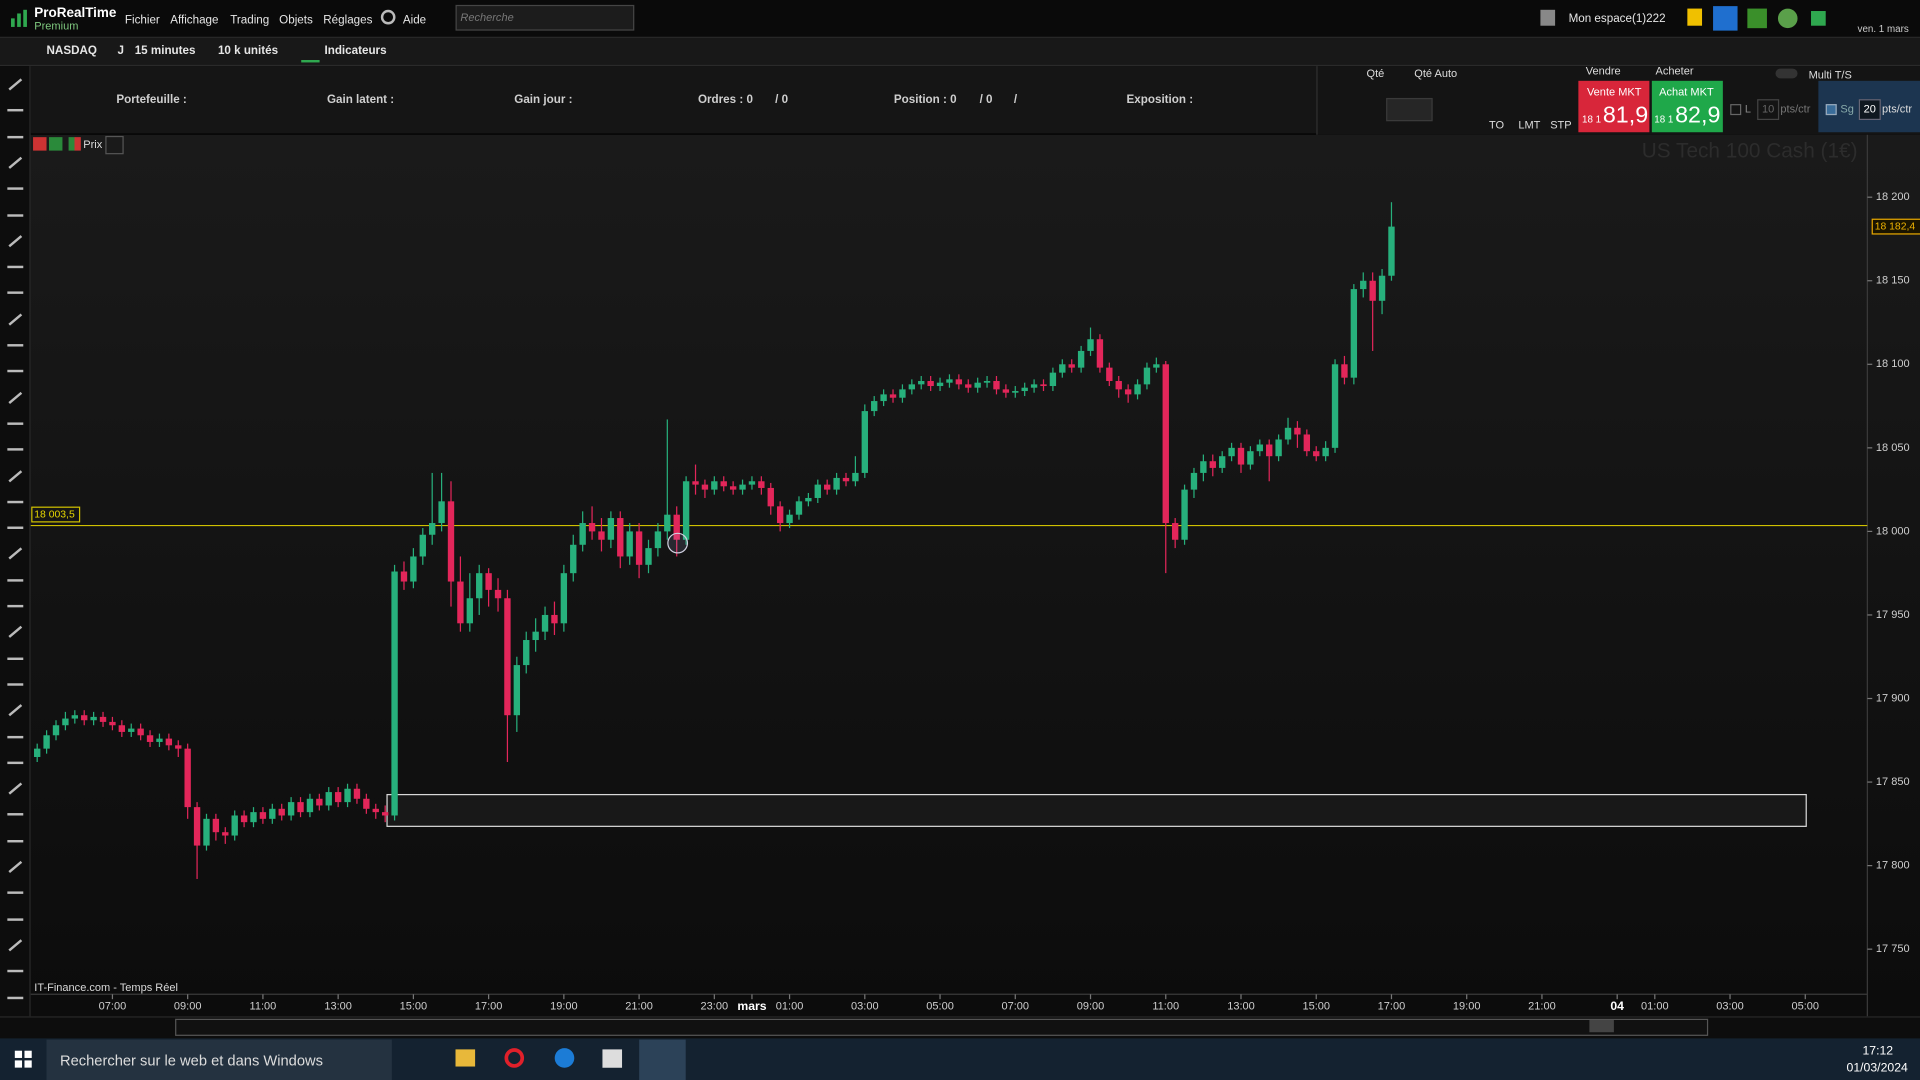 The image size is (1920, 1080). What do you see at coordinates (263, 1006) in the screenshot?
I see `x-tick-label: 11:00` at bounding box center [263, 1006].